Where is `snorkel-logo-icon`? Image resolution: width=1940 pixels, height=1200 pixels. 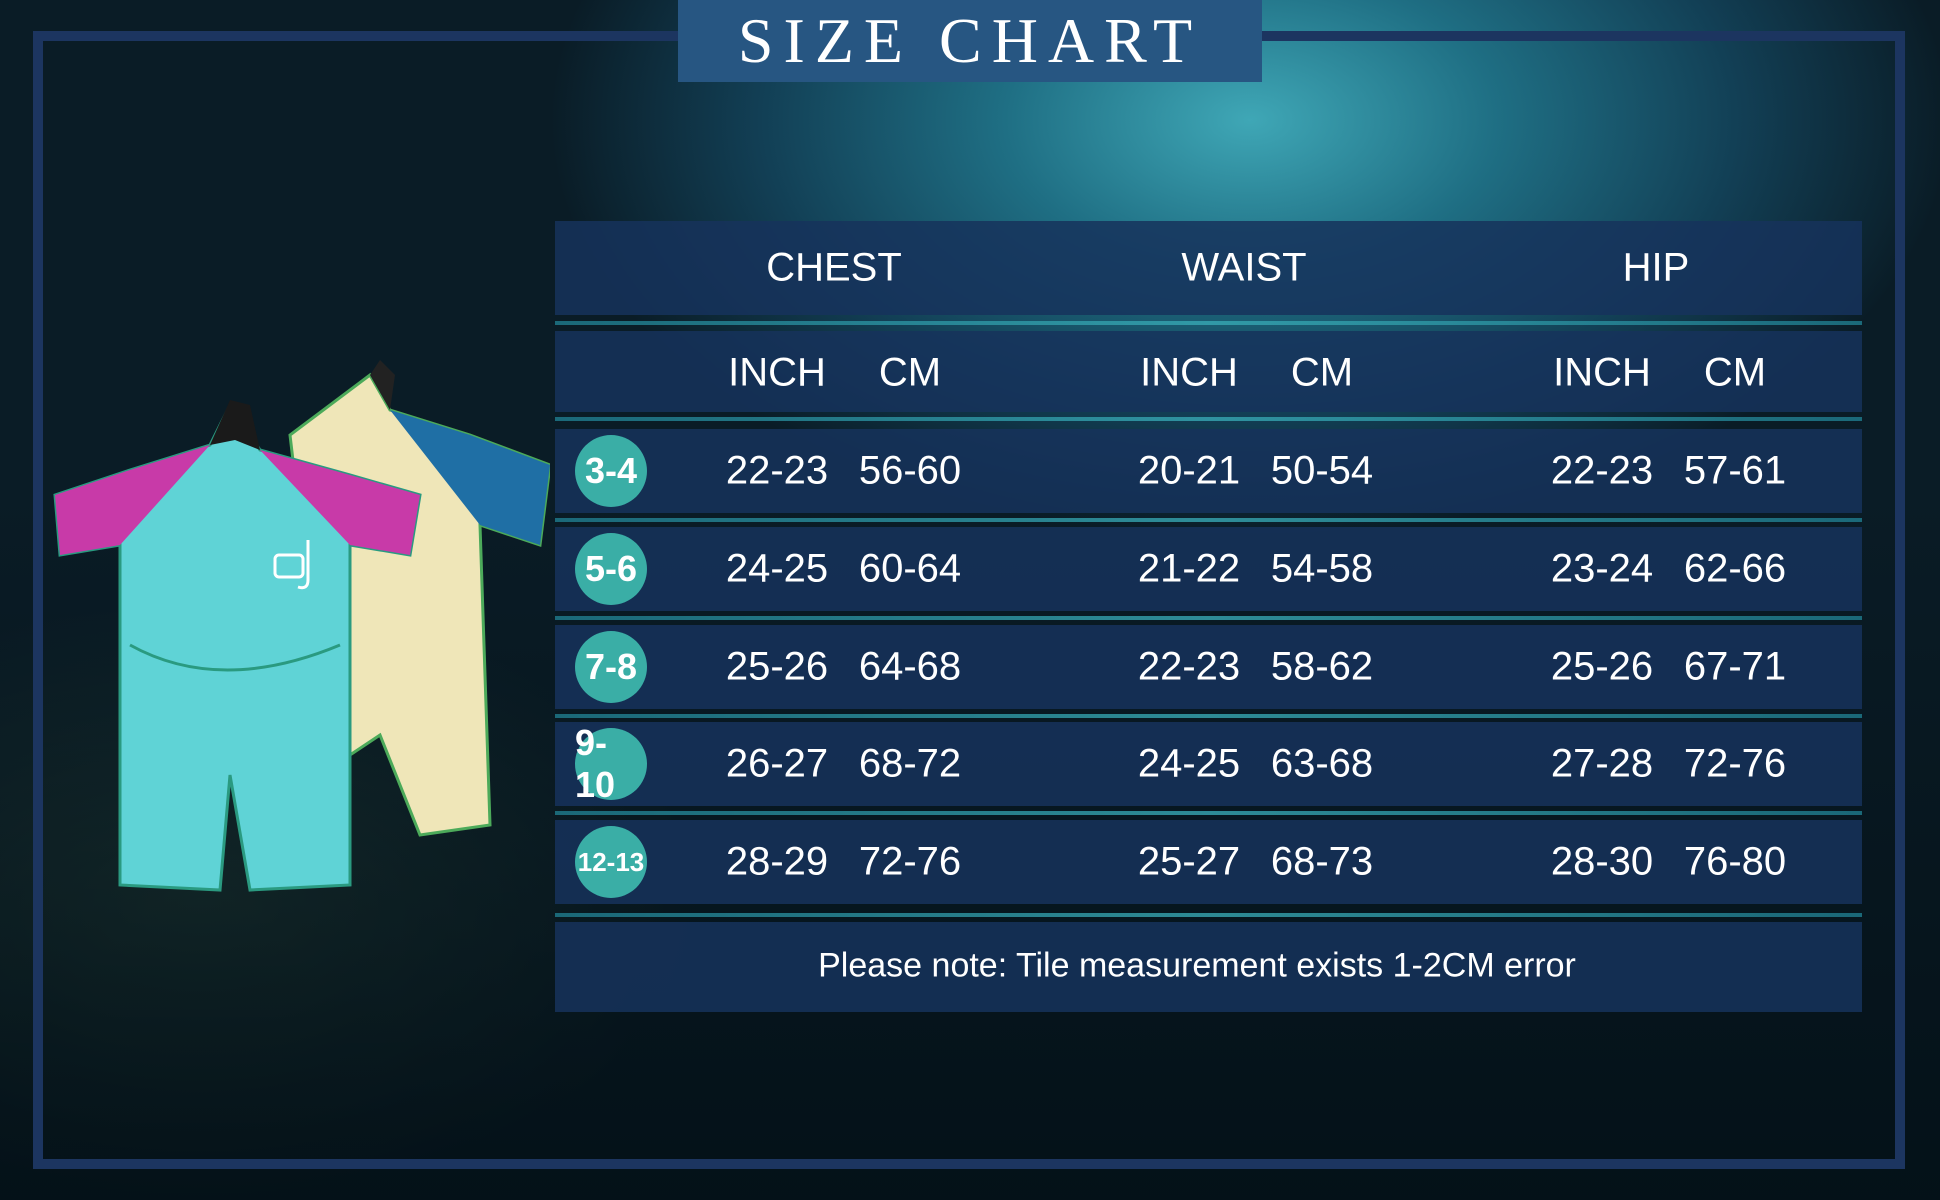
snorkel-logo-icon is located at coordinates (291, 565).